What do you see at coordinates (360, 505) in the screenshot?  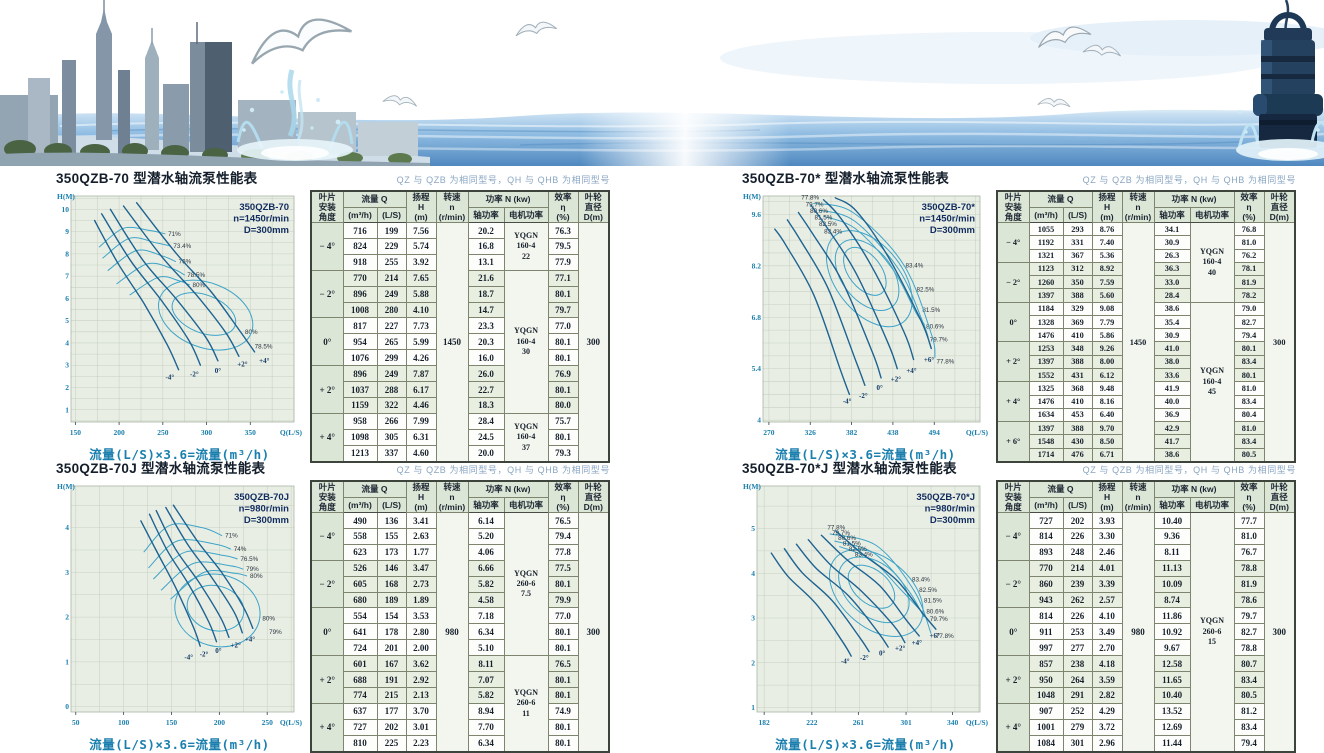 I see `header-flow-m3h: (m³/h)` at bounding box center [360, 505].